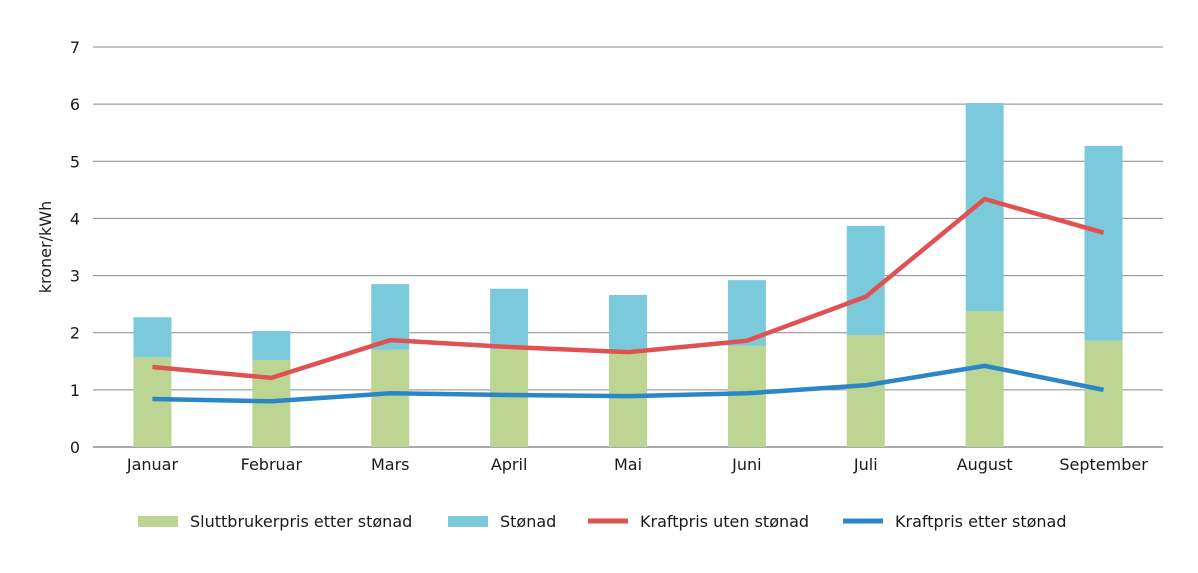 This screenshot has width=1198, height=573. What do you see at coordinates (746, 464) in the screenshot?
I see `x-tick-label: Juni` at bounding box center [746, 464].